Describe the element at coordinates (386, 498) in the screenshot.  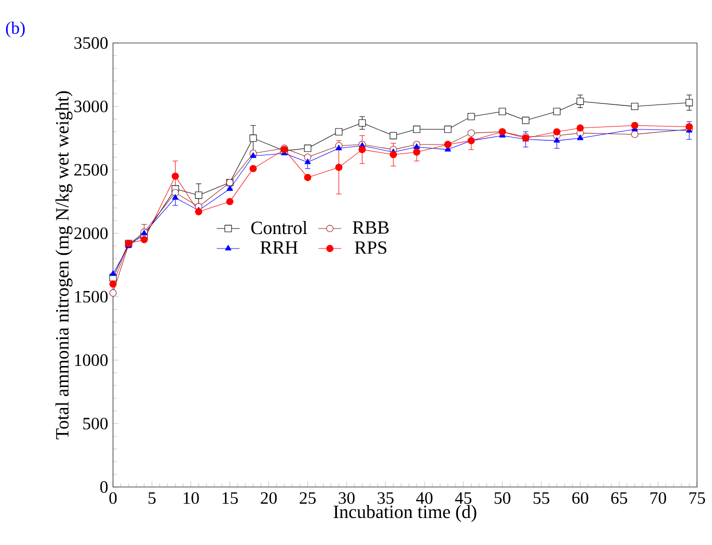
I see `x-tick-label: 35` at that location.